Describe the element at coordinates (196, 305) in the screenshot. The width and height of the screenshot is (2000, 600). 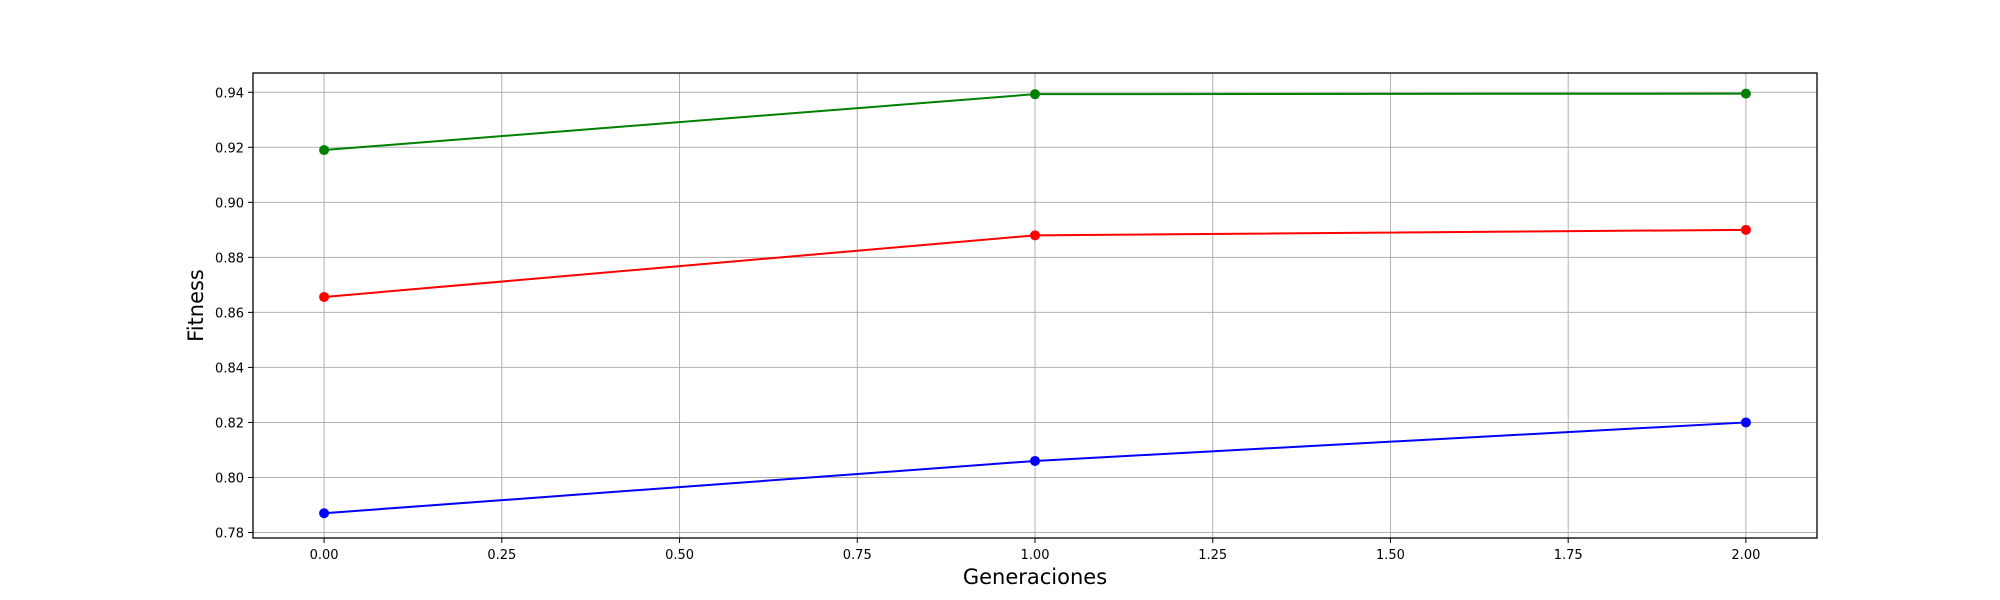
I see `y-axis-title: Fitness` at that location.